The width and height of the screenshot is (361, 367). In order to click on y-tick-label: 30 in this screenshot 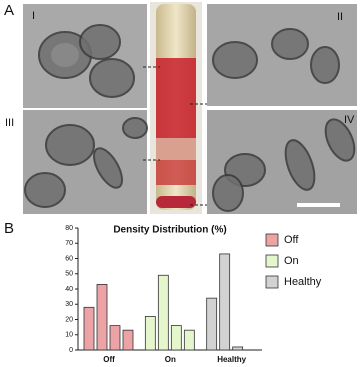, I will do `click(69, 304)`.